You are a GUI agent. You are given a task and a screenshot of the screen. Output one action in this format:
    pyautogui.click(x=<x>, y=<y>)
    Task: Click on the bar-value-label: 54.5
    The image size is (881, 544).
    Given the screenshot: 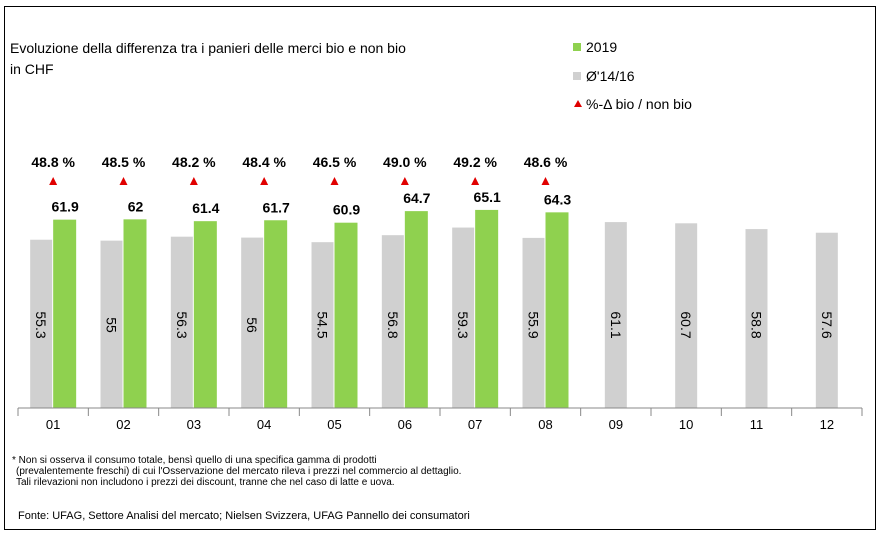 What is the action you would take?
    pyautogui.click(x=323, y=324)
    